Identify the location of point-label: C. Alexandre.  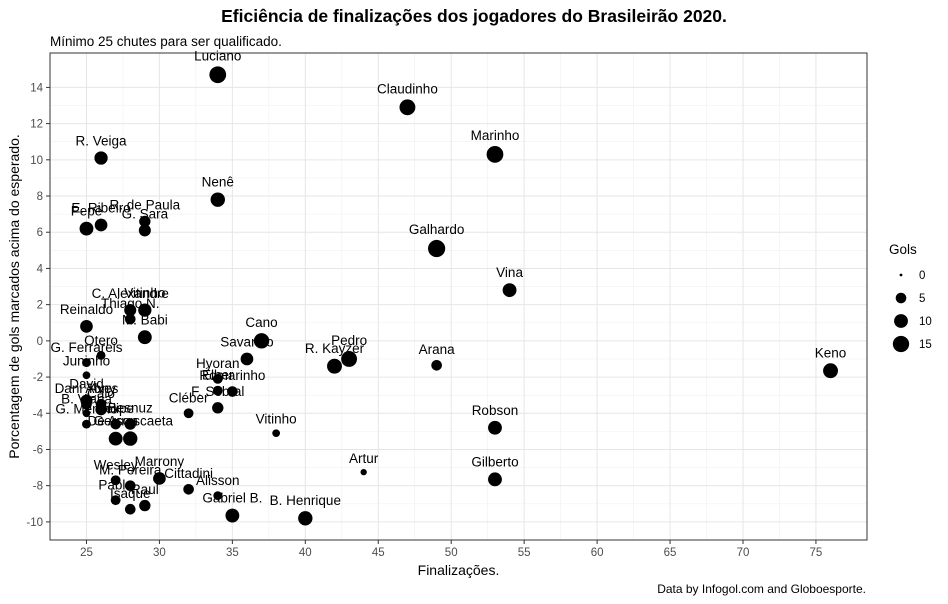
(130, 293).